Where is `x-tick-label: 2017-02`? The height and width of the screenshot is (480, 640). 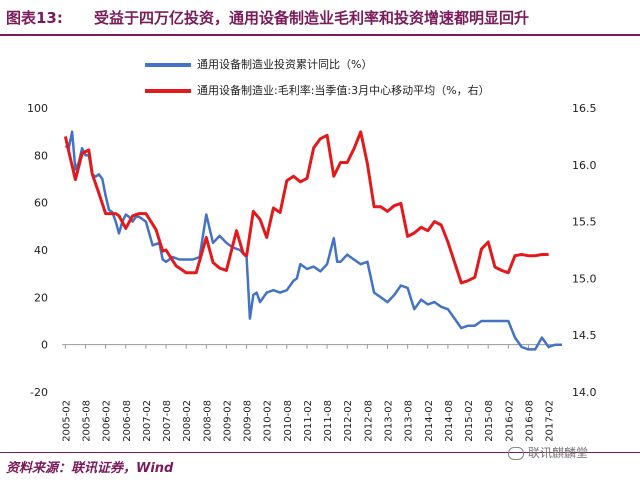
x-tick-label: 2017-02 is located at coordinates (550, 421).